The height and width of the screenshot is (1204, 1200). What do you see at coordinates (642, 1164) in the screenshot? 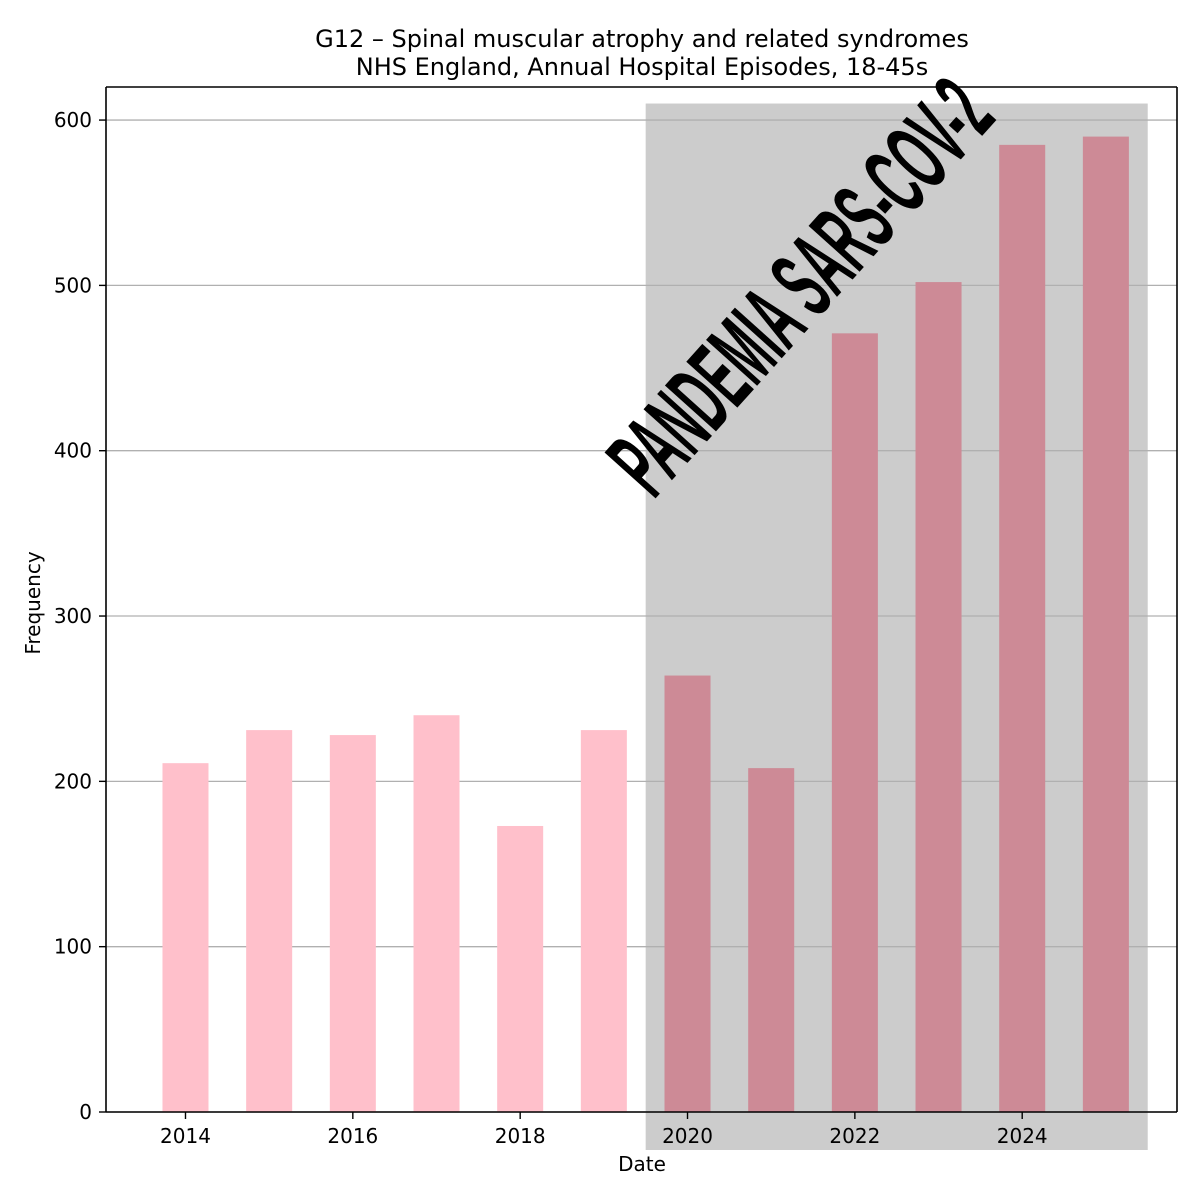
I see `x-axis-label: Date` at bounding box center [642, 1164].